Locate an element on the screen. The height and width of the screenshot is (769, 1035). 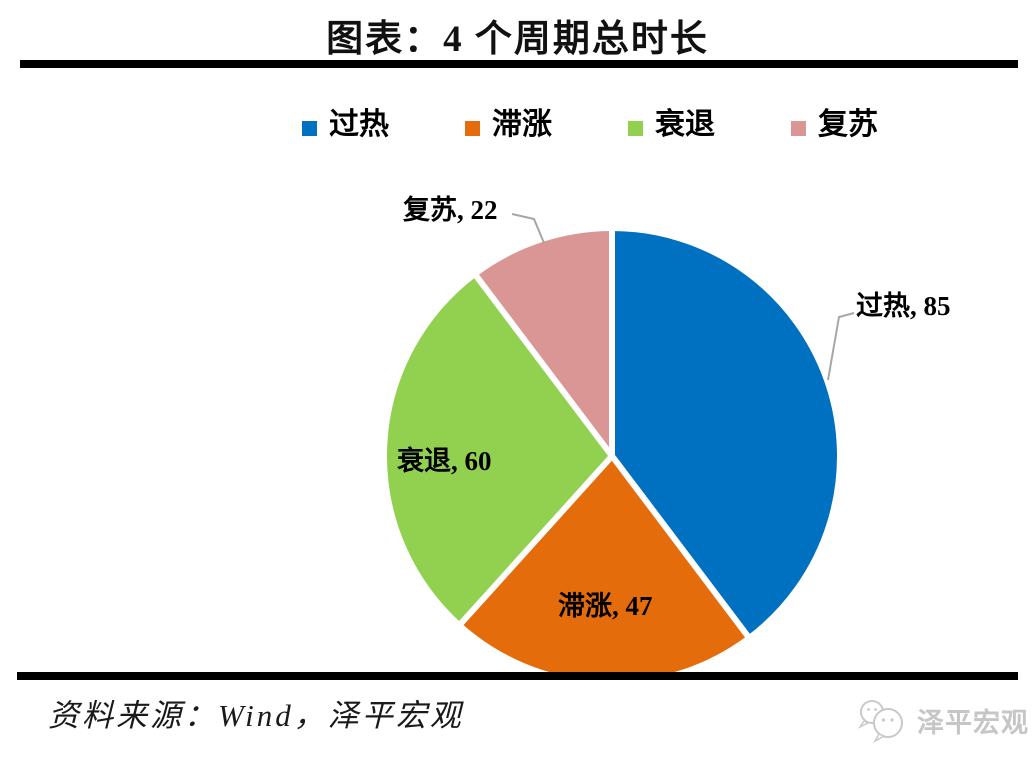
pie-slice-过热 is located at coordinates (726, 433).